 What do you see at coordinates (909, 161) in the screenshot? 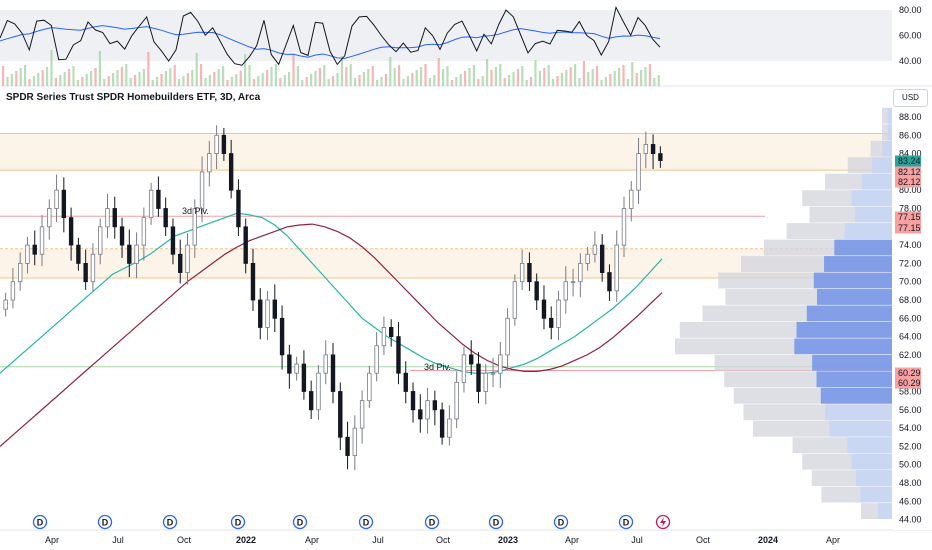
I see `price-label: 83.24` at bounding box center [909, 161].